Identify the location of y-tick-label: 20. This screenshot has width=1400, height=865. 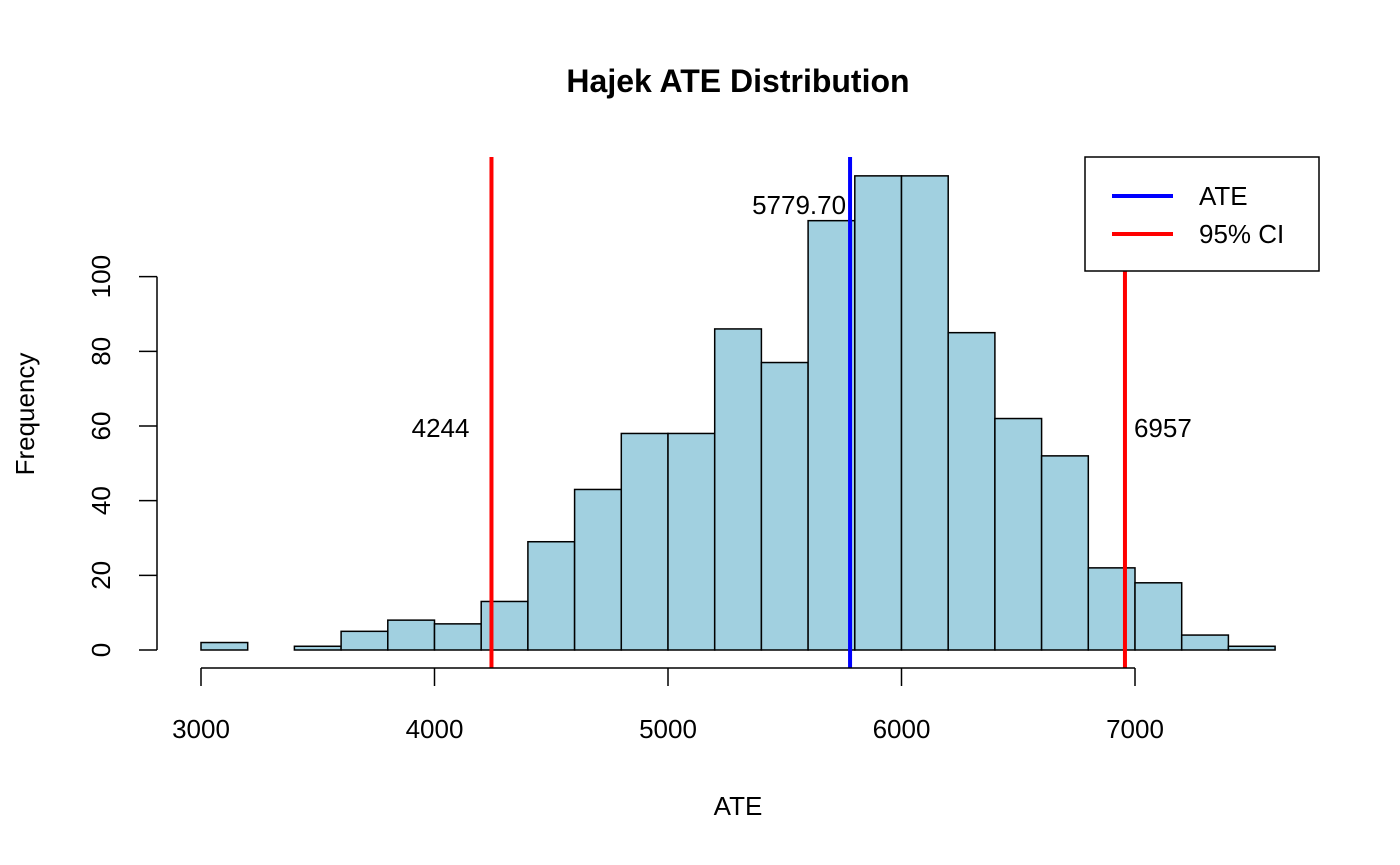
(101, 575).